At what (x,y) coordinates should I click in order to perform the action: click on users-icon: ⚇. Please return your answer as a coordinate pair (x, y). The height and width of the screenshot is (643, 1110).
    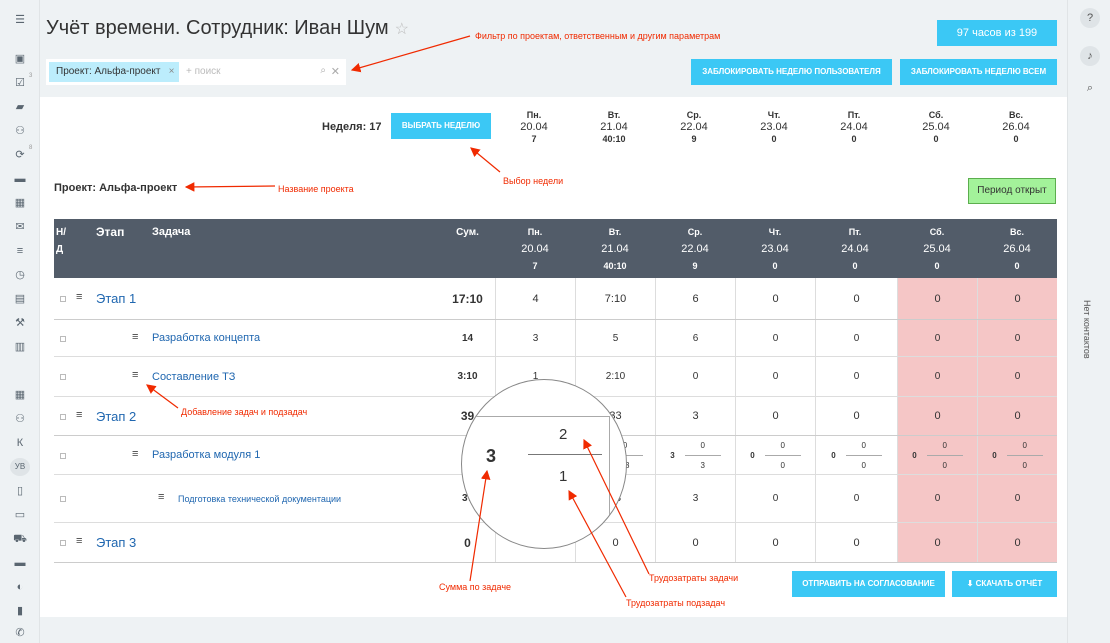
    Looking at the image, I should click on (20, 419).